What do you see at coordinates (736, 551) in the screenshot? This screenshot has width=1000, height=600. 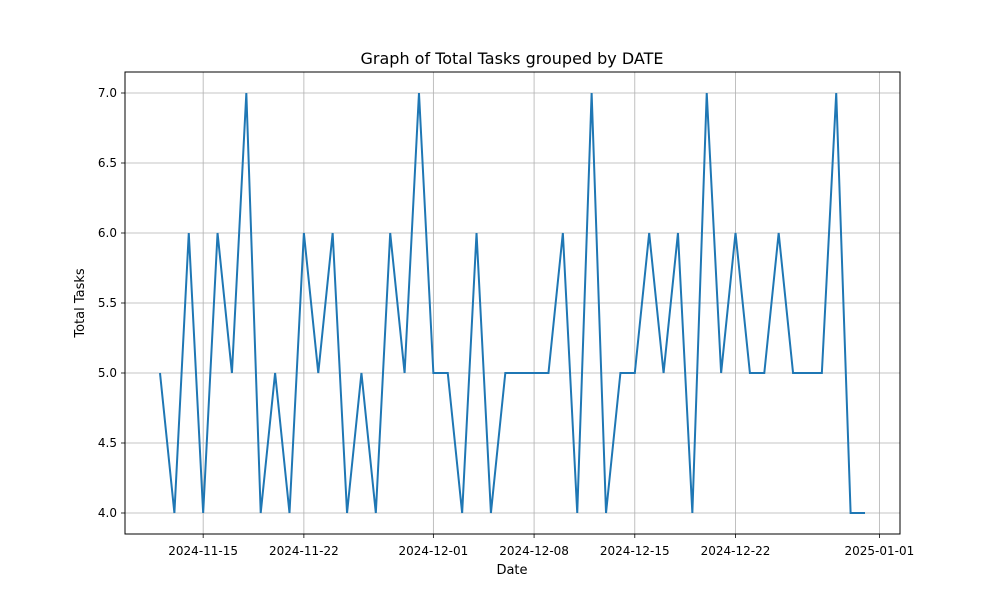 I see `x-tick-label: 2024-12-22` at bounding box center [736, 551].